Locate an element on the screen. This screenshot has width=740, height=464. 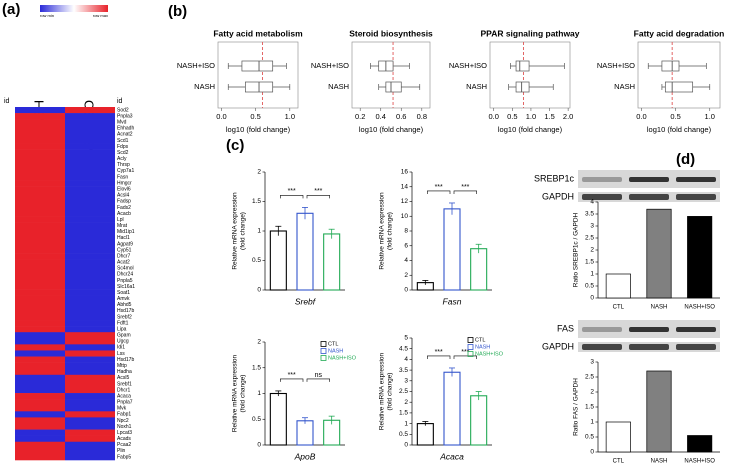
chart-title: Fatty acid degradation is located at coordinates (679, 33).